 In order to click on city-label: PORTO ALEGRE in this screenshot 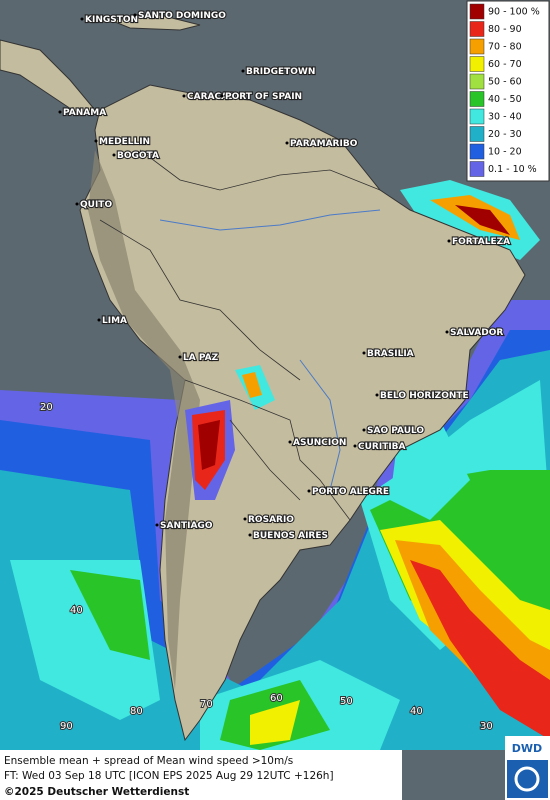, I will do `click(350, 492)`.